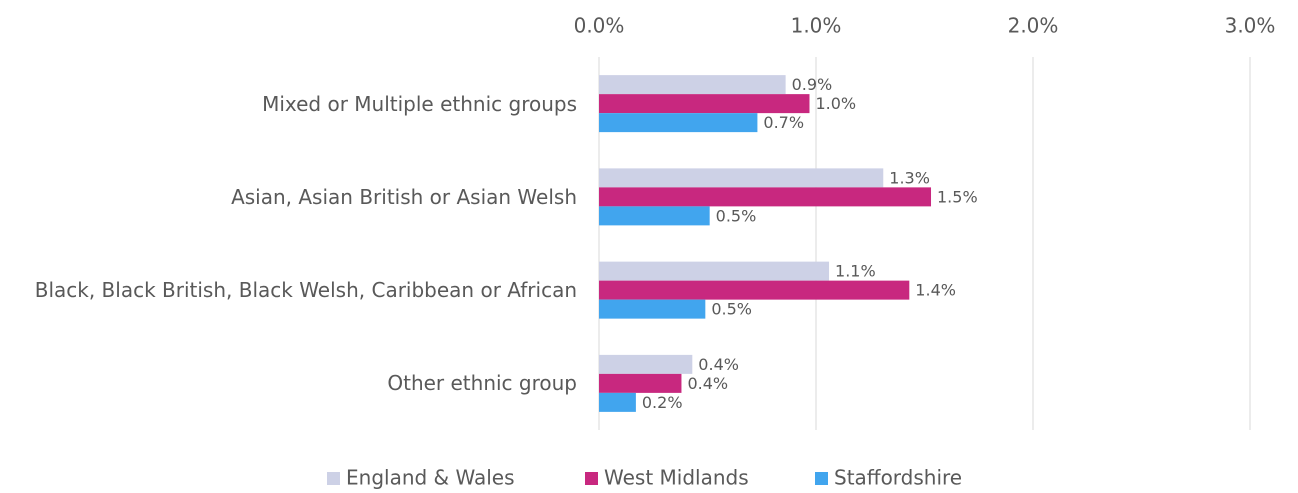 The height and width of the screenshot is (493, 1298). Describe the element at coordinates (909, 177) in the screenshot. I see `data-label: 1.3%` at that location.